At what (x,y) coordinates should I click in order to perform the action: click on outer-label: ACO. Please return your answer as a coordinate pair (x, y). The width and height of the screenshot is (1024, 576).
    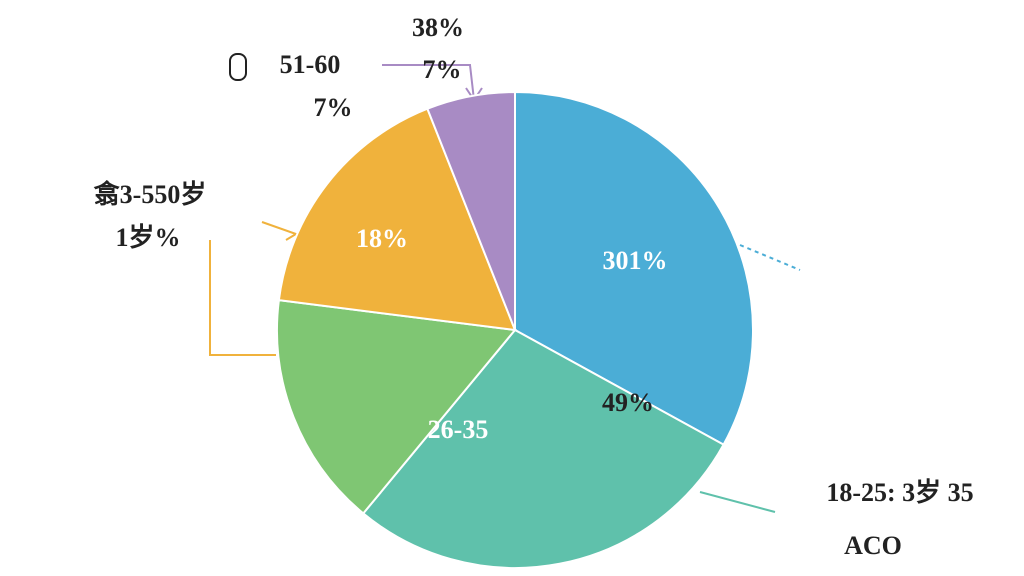
    Looking at the image, I should click on (873, 545).